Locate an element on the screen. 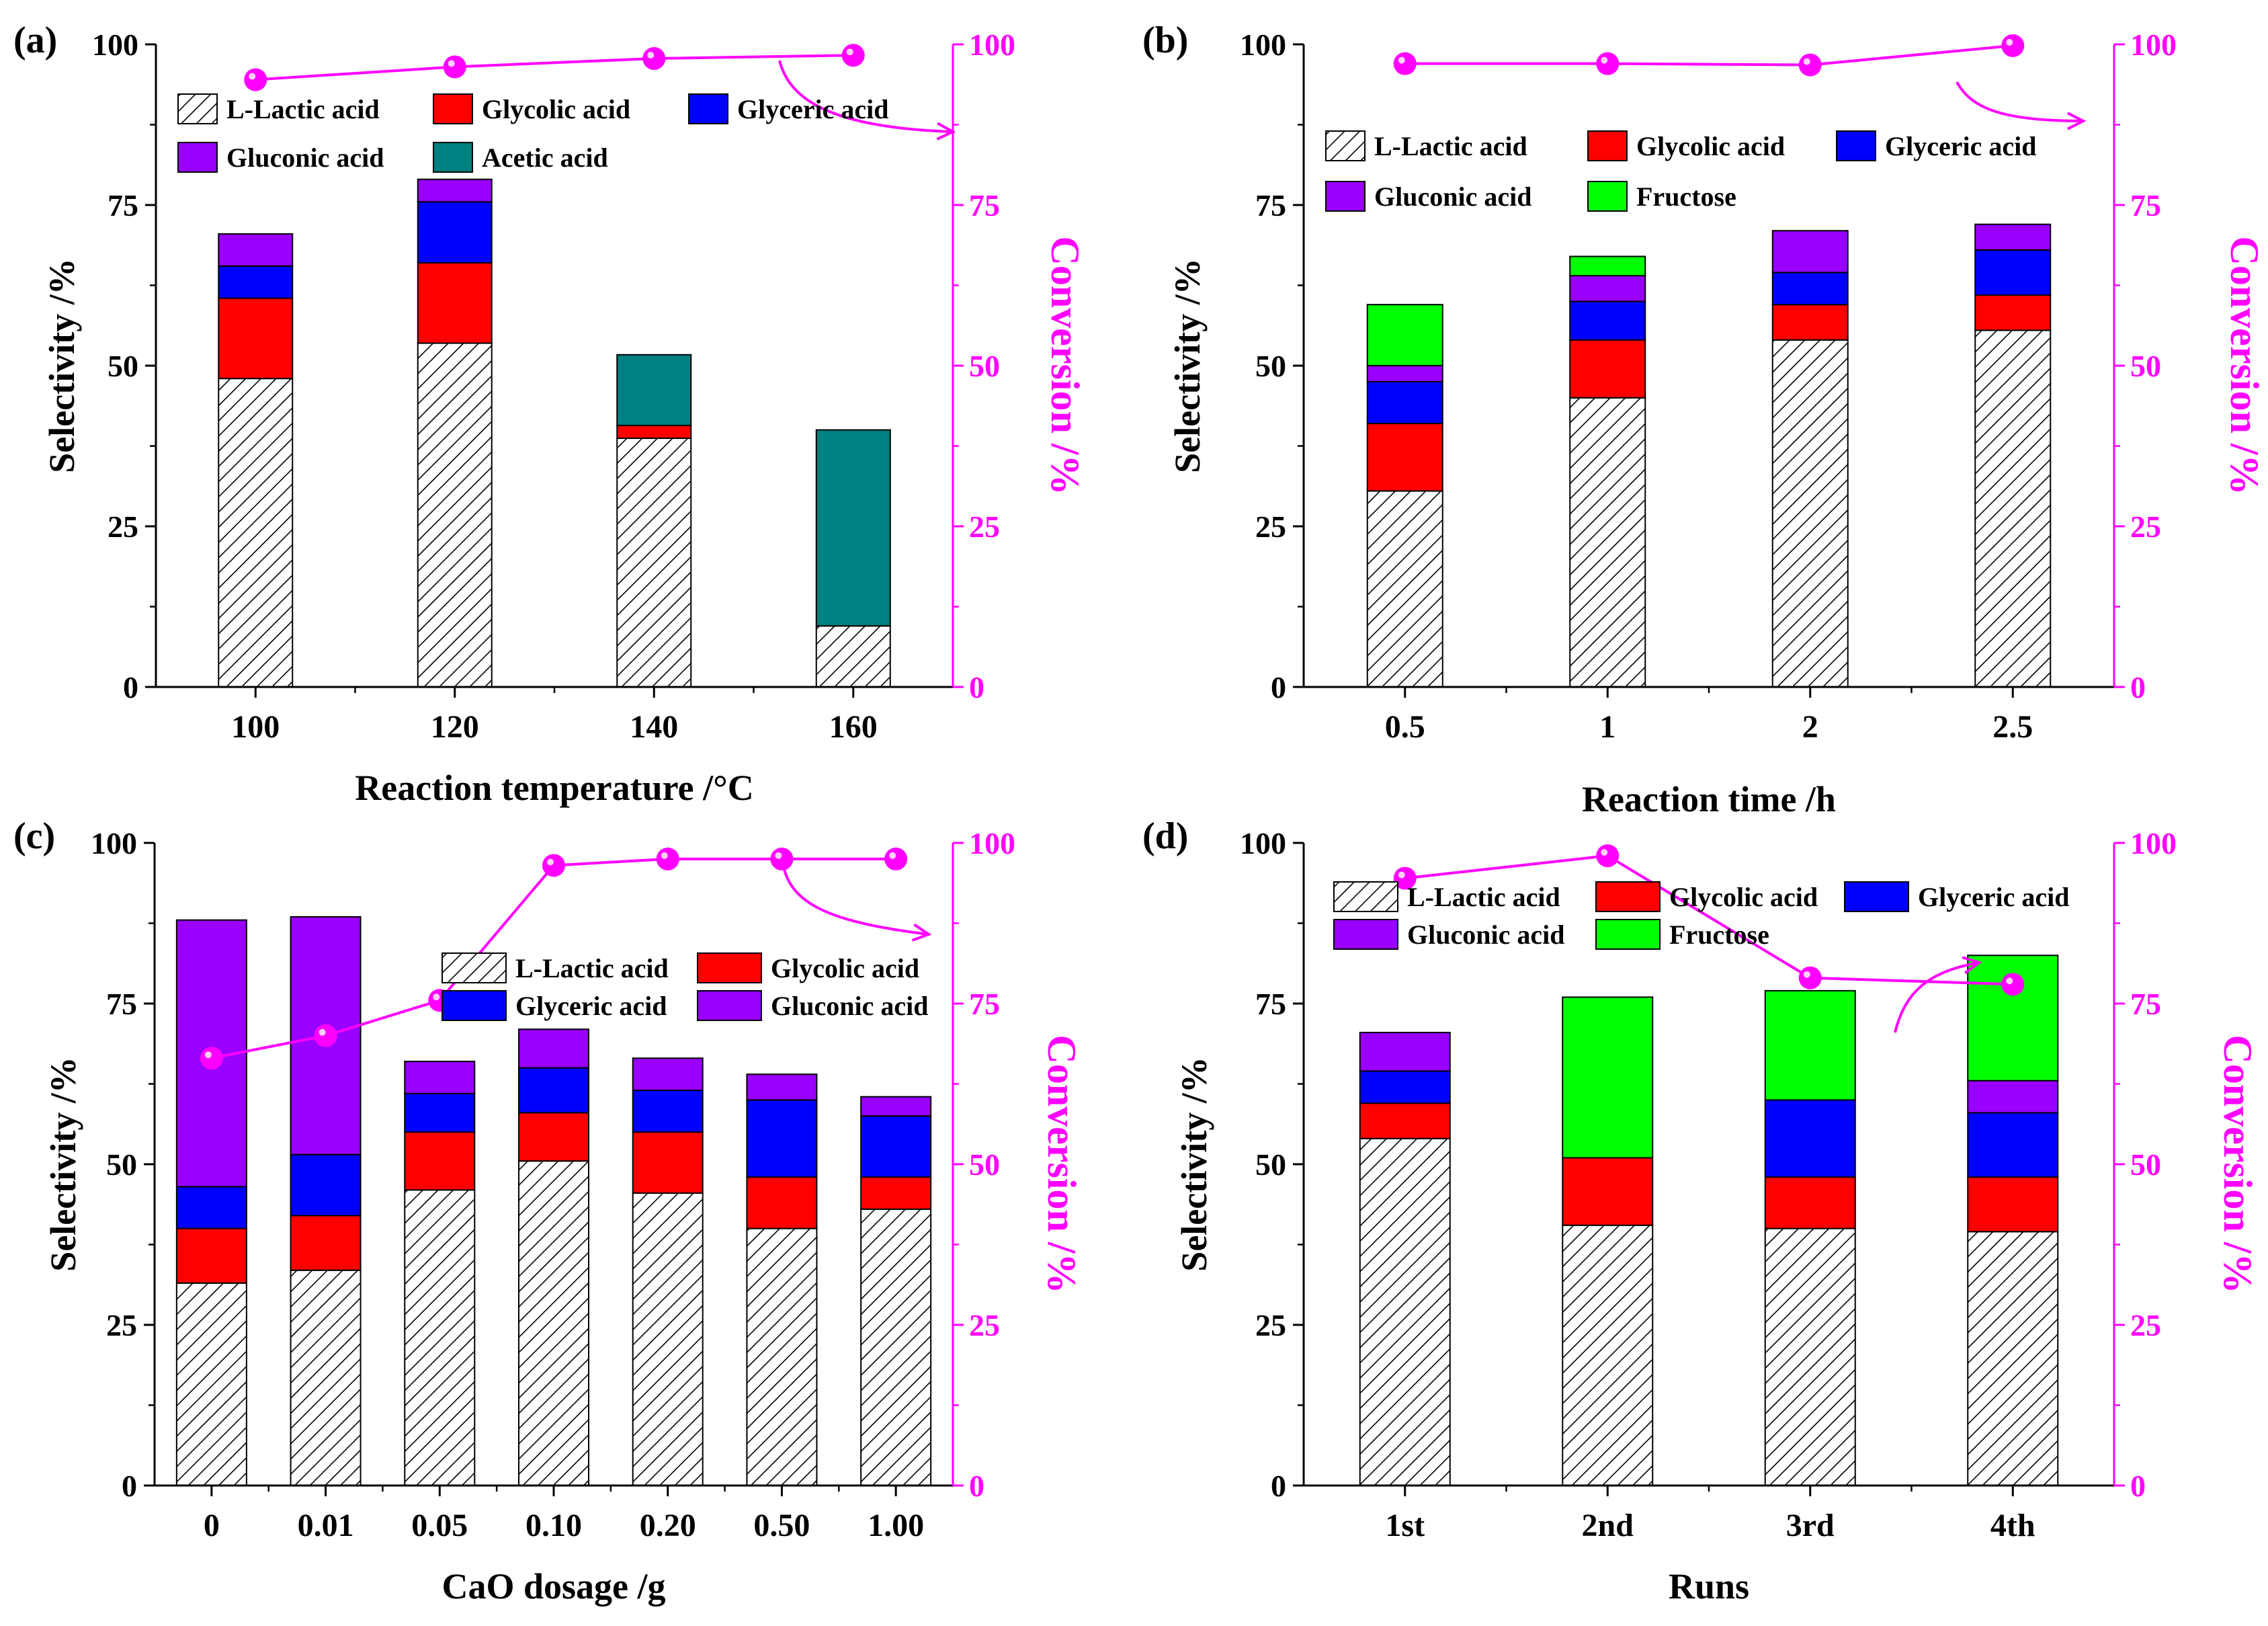 This screenshot has width=2268, height=1626. x-tick-label: 120 is located at coordinates (455, 727).